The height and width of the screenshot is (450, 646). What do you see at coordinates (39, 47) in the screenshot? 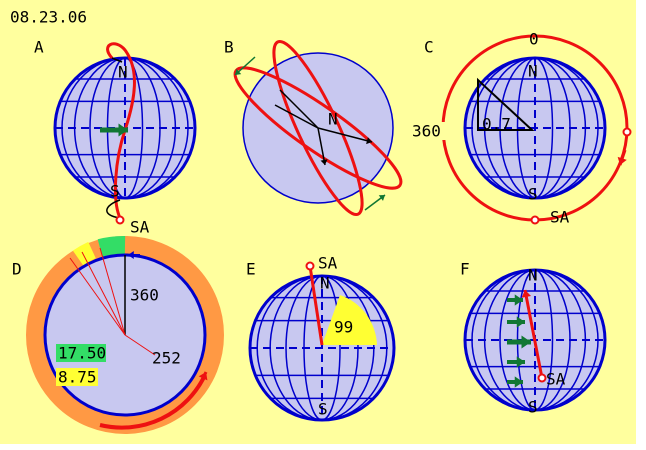
I see `panel-label: A` at bounding box center [39, 47].